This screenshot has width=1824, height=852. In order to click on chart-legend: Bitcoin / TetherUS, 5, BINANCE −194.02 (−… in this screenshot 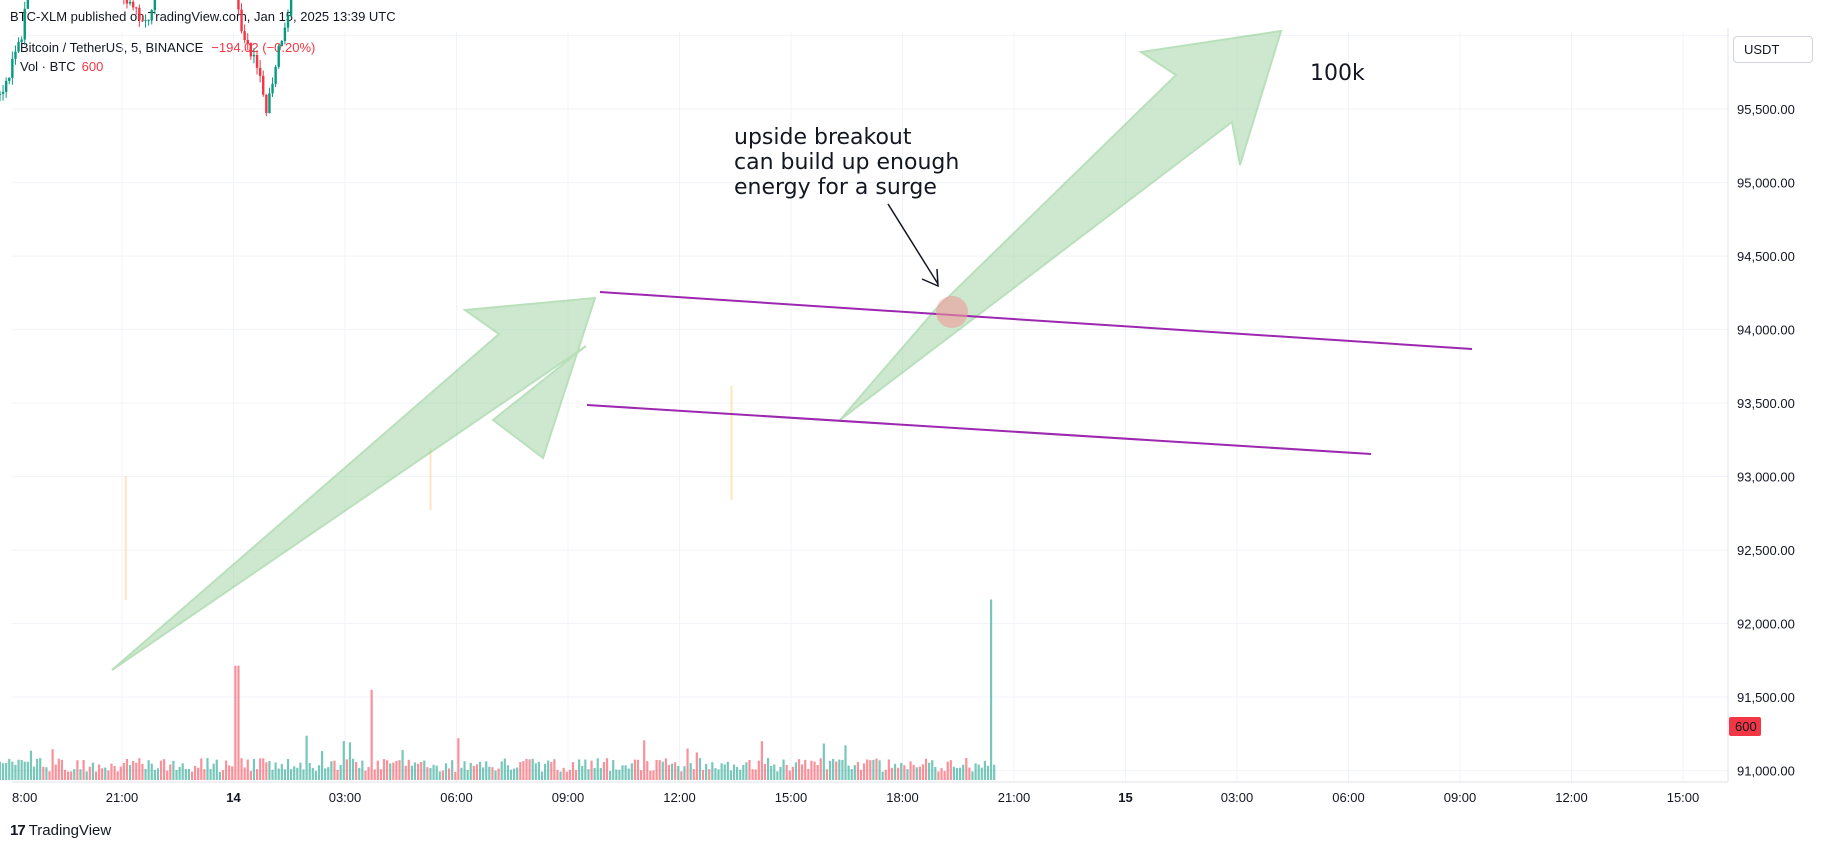, I will do `click(167, 57)`.